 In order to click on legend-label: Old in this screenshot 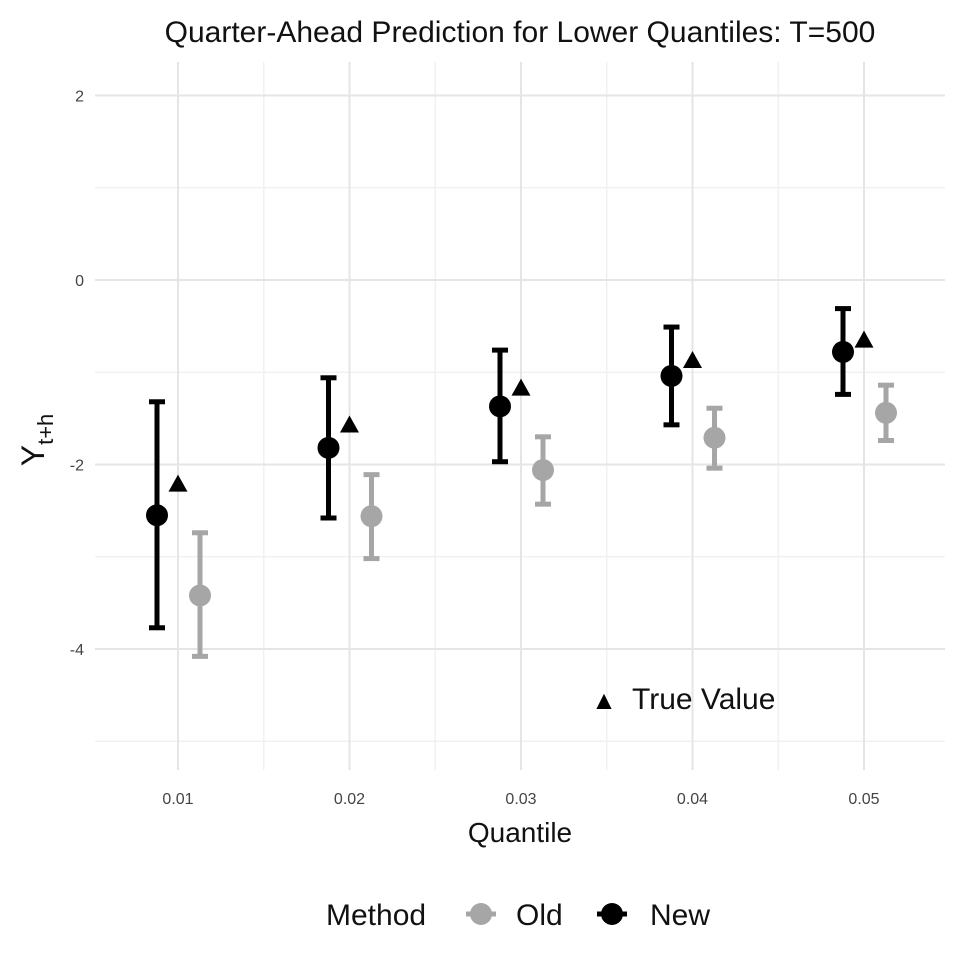, I will do `click(539, 915)`.